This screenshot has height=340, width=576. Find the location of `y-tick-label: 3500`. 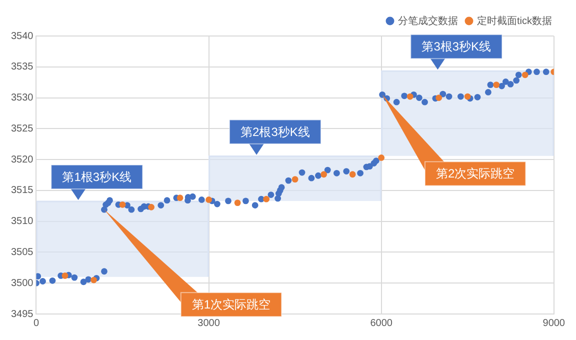

y-tick-label: 3500 is located at coordinates (22, 283).